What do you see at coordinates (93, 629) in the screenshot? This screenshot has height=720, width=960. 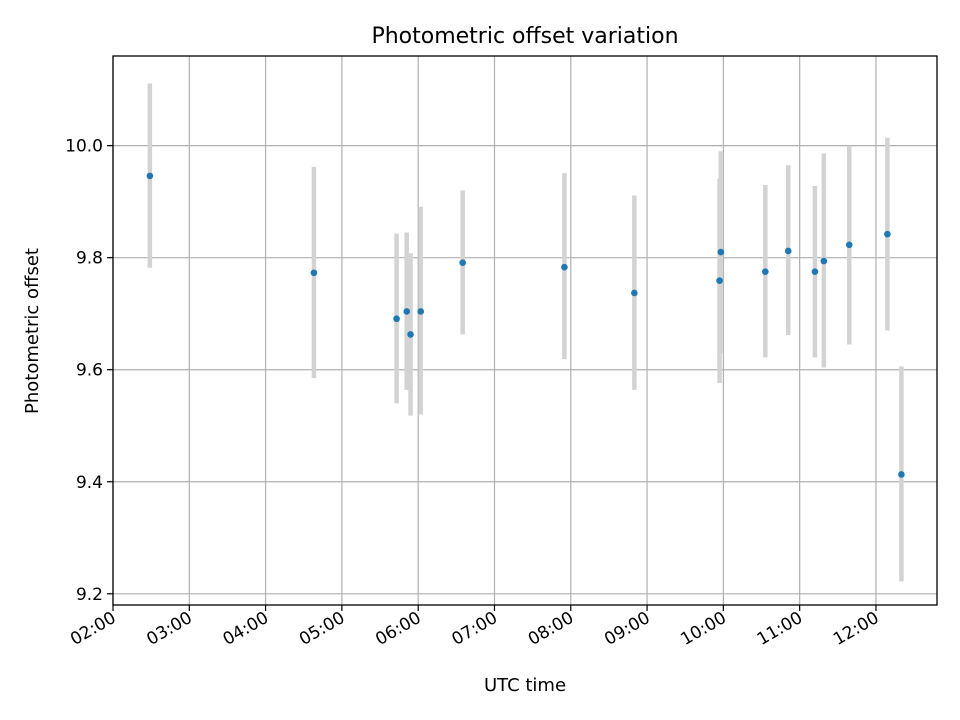 I see `x-tick-label: 02:00` at bounding box center [93, 629].